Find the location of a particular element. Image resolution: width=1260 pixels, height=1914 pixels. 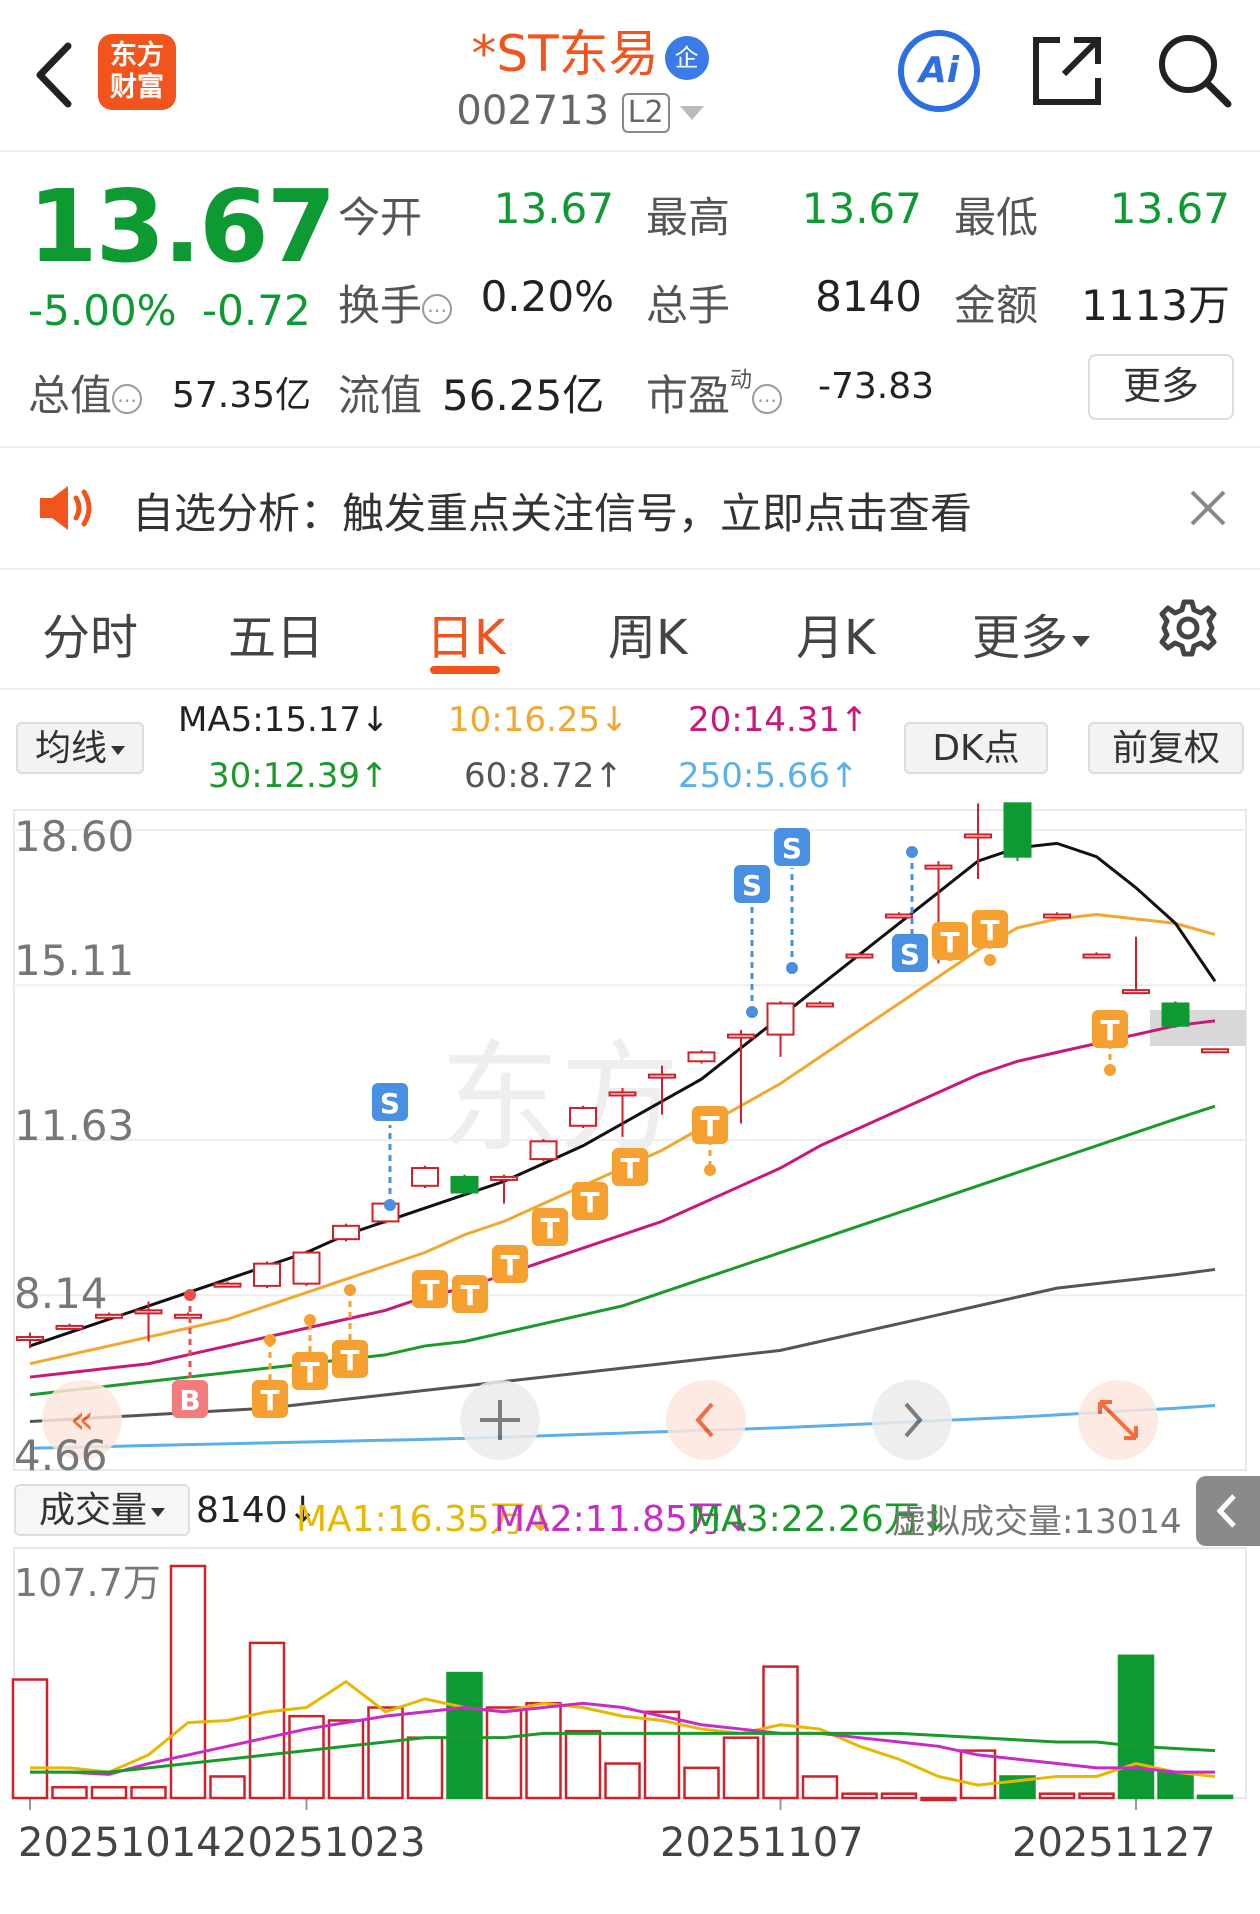

volume-label: 总手 is located at coordinates (688, 305).